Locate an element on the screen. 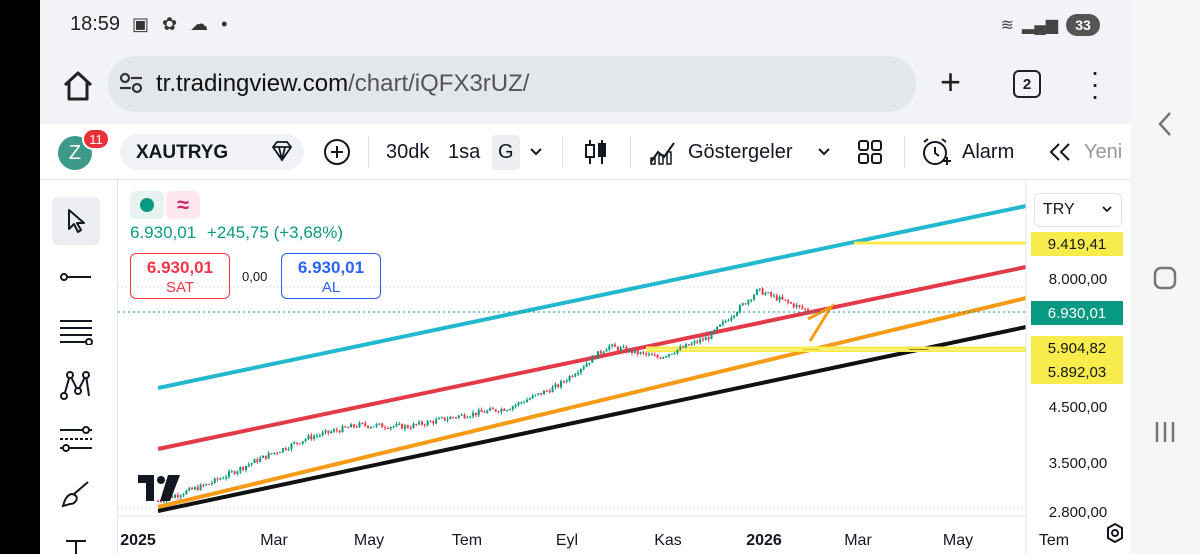  home-nav-icon is located at coordinates (1165, 278).